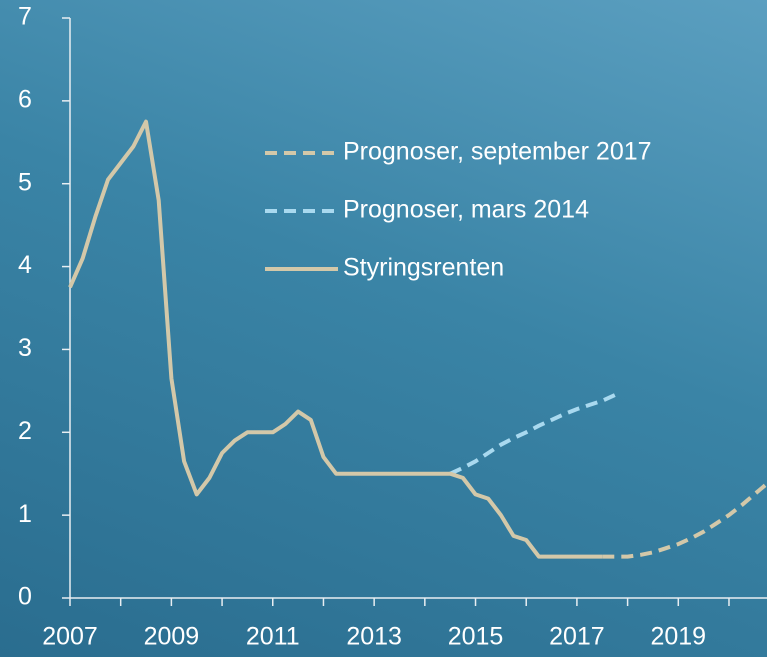 The height and width of the screenshot is (657, 767). Describe the element at coordinates (423, 268) in the screenshot. I see `legend-label: Styringsrenten` at that location.